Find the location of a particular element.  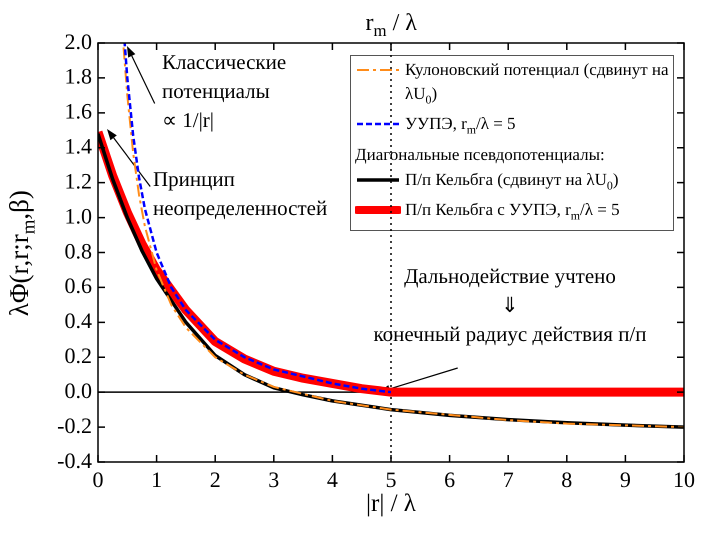

legend-label: Кулоновский потенциал (сдвинут на λU$_{0}$) is located at coordinates (537, 83).